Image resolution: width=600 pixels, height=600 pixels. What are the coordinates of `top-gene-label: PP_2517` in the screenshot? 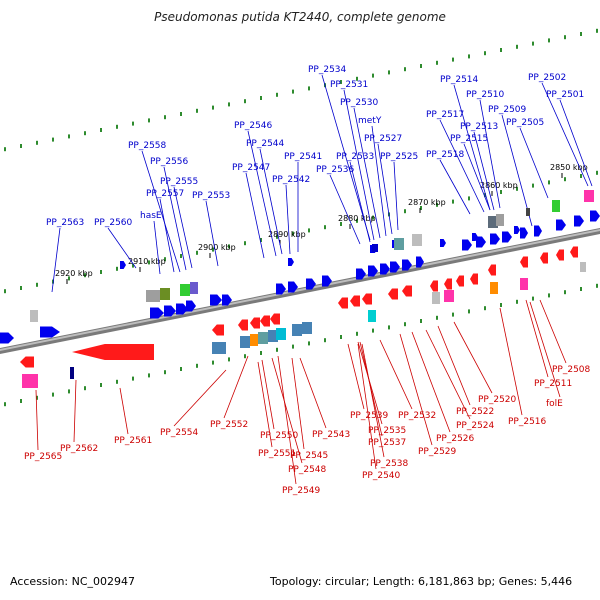 It's located at (445, 115).